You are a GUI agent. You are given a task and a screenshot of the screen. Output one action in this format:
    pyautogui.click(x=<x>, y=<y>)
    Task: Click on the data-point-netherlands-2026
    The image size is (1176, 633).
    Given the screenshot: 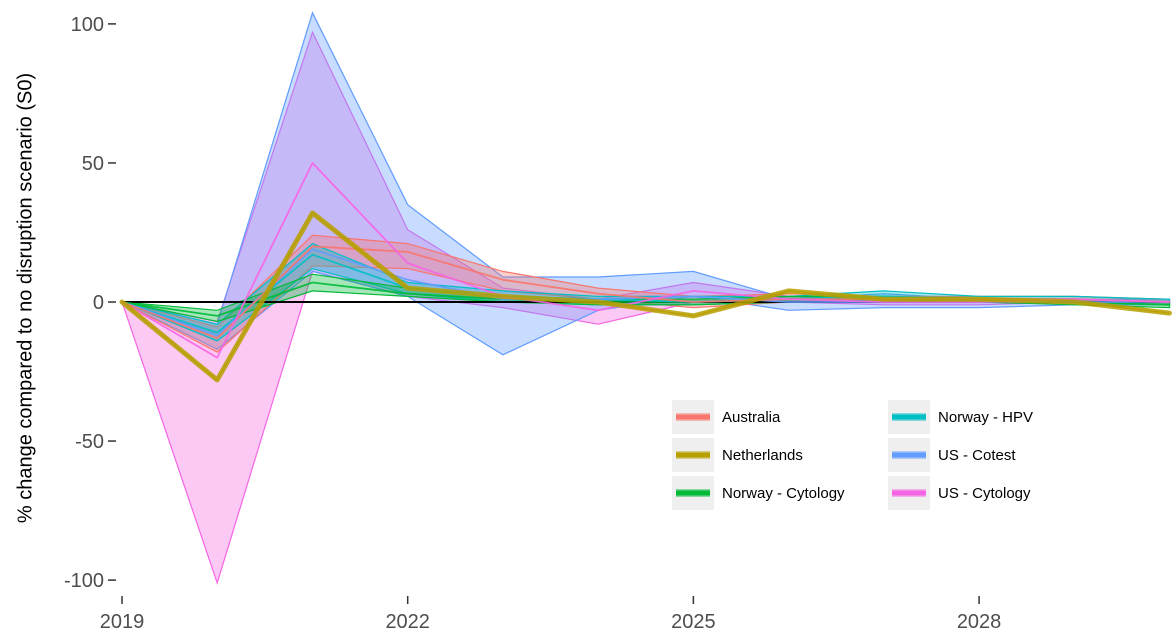 What is the action you would take?
    pyautogui.click(x=788, y=290)
    